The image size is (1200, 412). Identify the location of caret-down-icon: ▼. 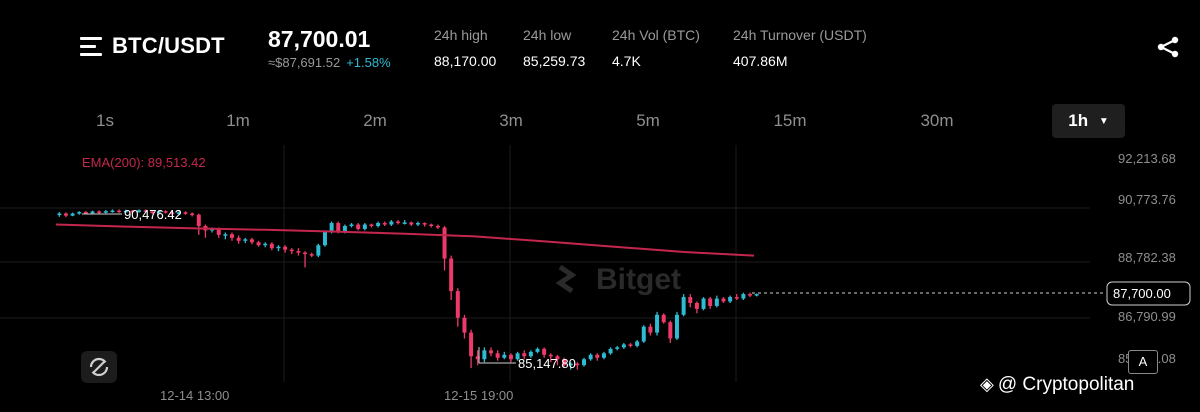
(1103, 121).